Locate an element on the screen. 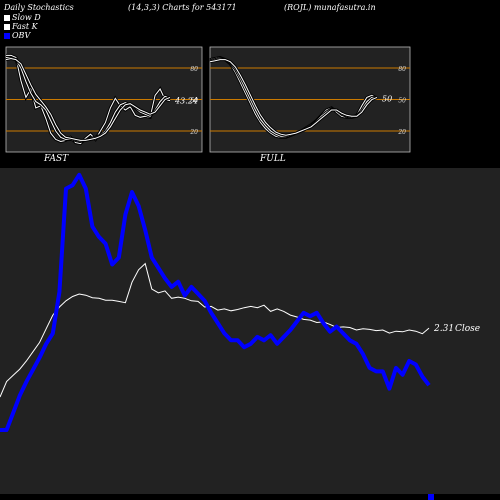 The image size is (500, 500). full-panel-label: FULL is located at coordinates (272, 159).